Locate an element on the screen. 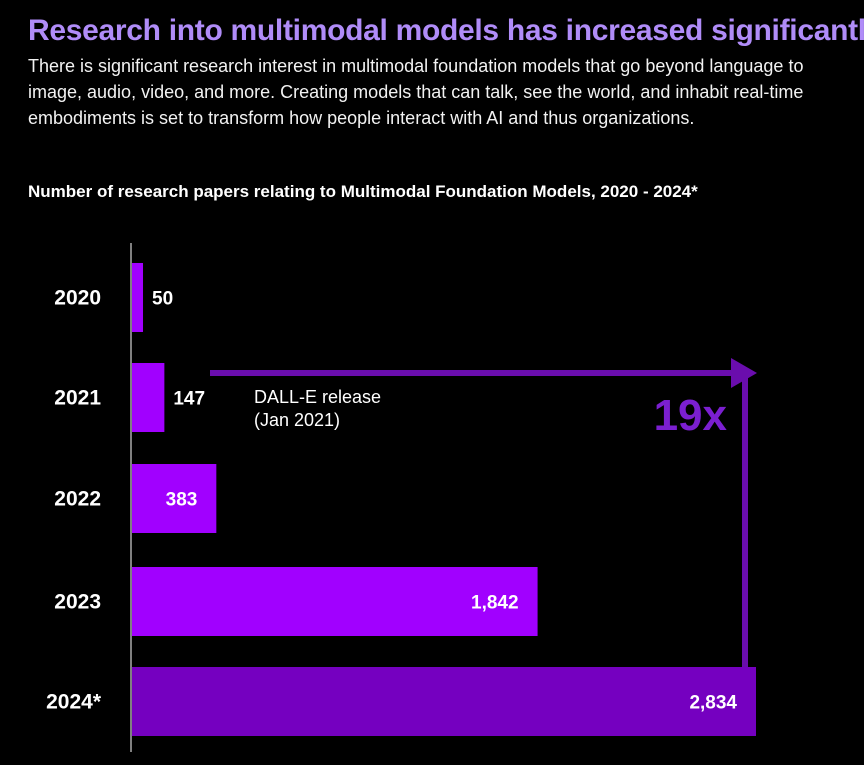 The width and height of the screenshot is (864, 765). growth-multiplier-label: 19x is located at coordinates (691, 415).